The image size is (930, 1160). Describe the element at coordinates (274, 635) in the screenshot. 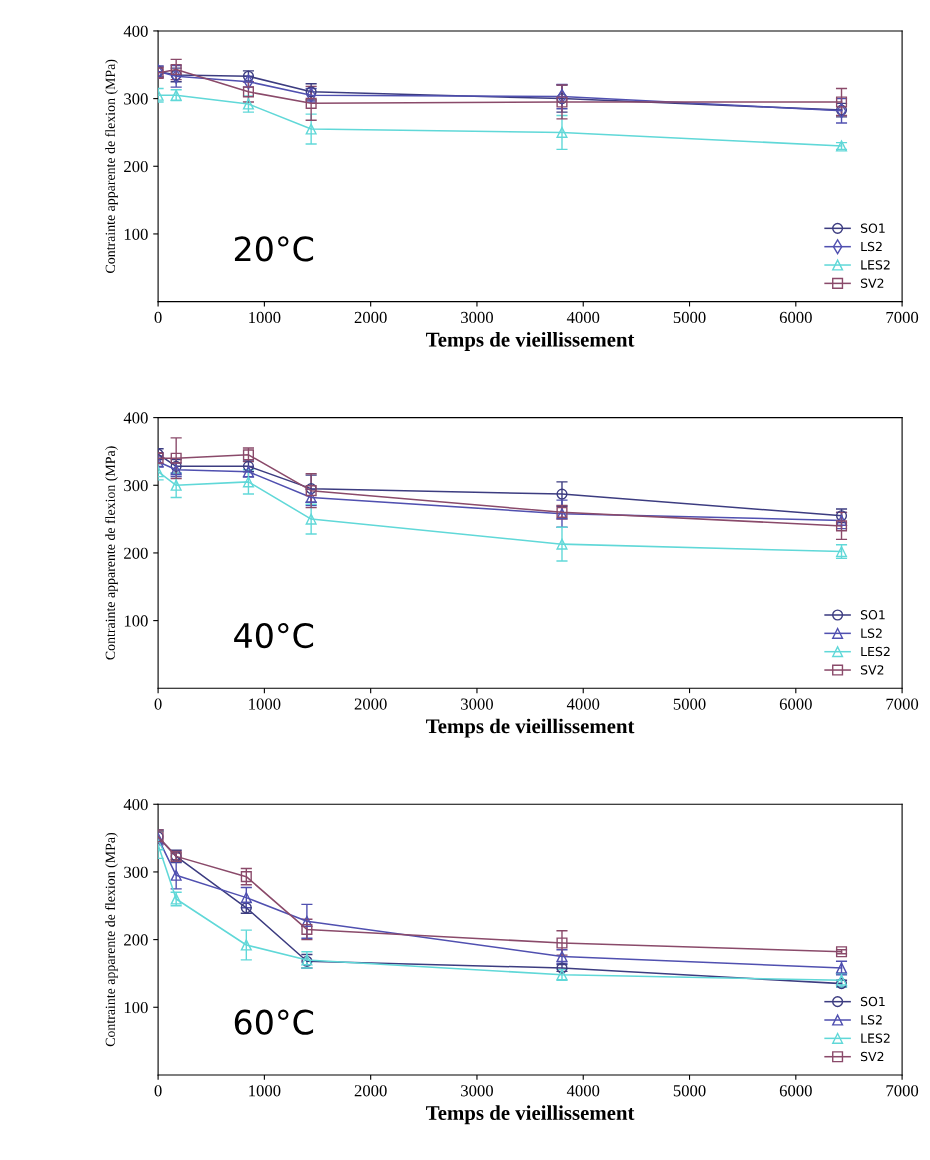

I see `annotation: 40°C` at that location.